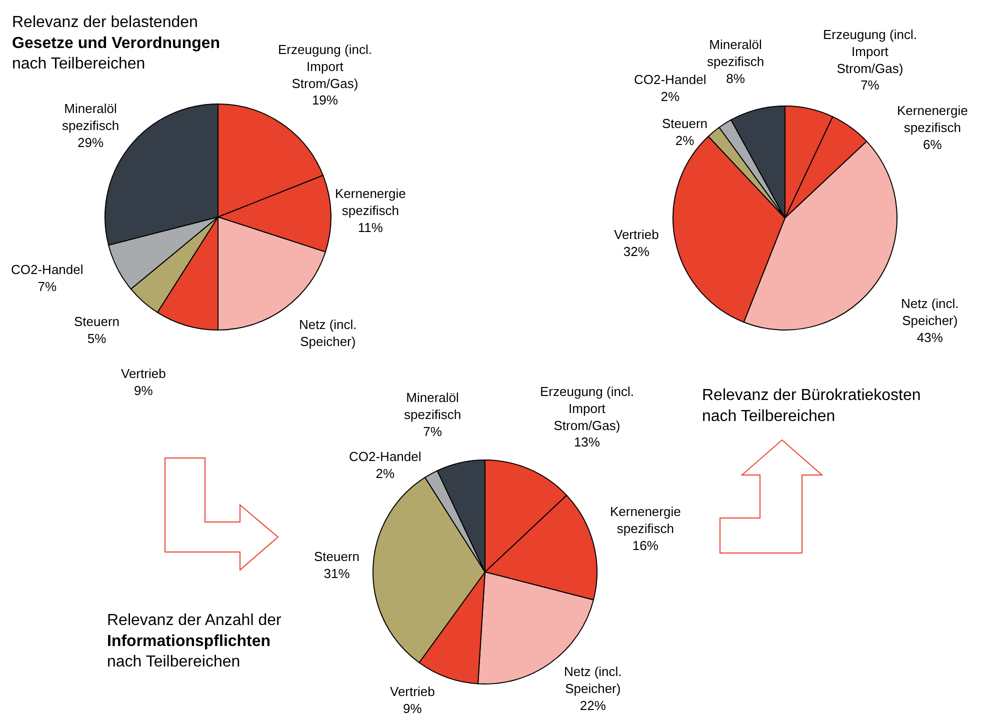 The width and height of the screenshot is (996, 722). What do you see at coordinates (645, 545) in the screenshot?
I see `data-label: 16%` at bounding box center [645, 545].